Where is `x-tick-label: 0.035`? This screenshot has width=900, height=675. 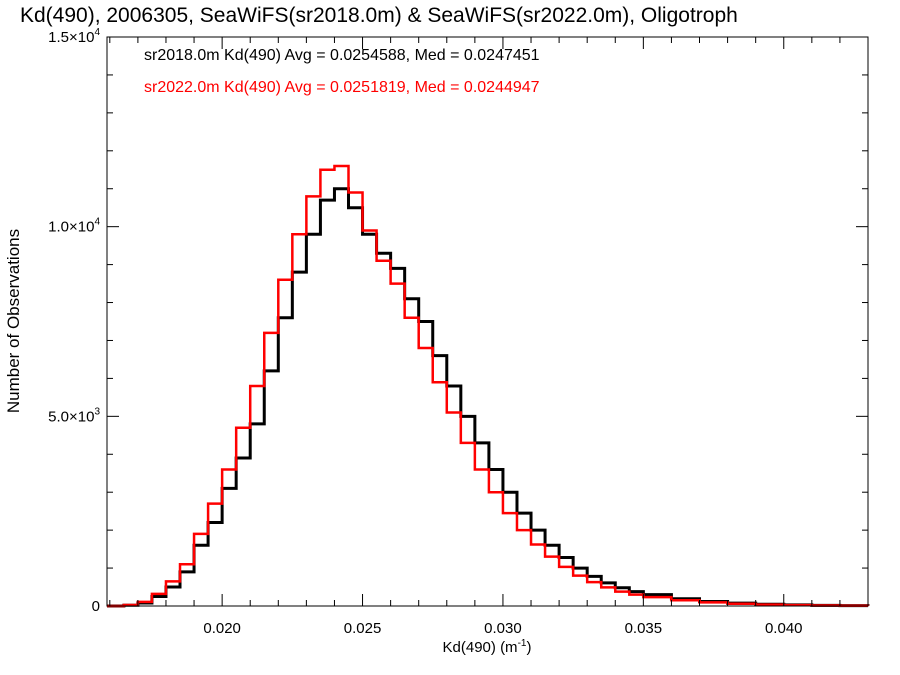
x-tick-label: 0.035 is located at coordinates (644, 628).